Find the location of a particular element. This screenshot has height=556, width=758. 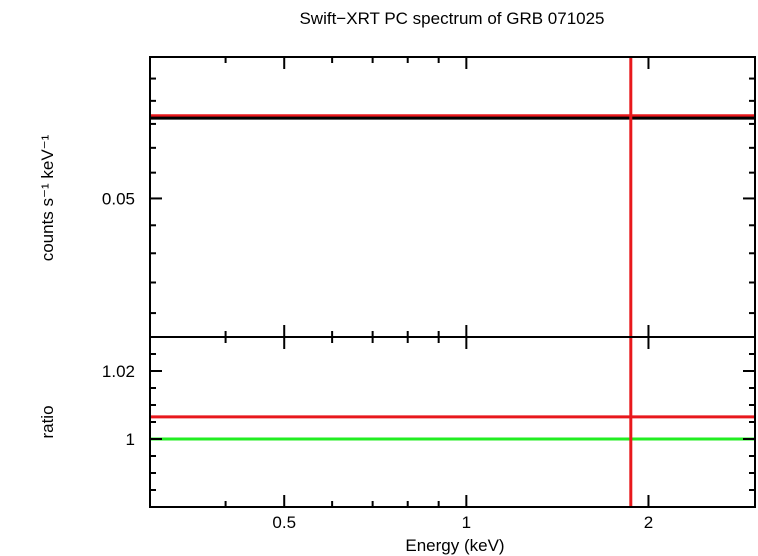

ratio-ylabel: ratio is located at coordinates (47, 421).